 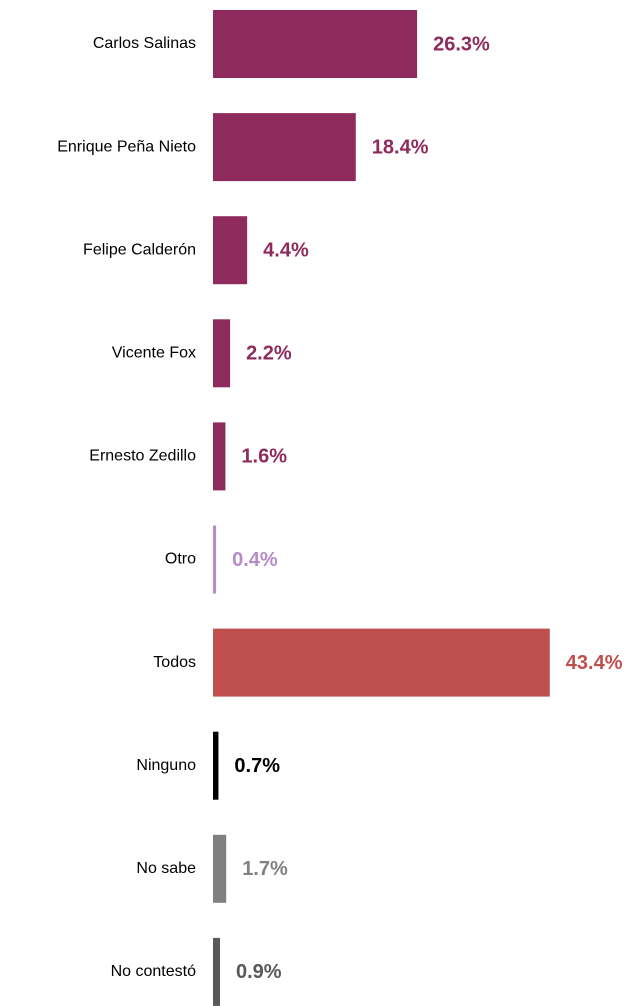 What do you see at coordinates (166, 868) in the screenshot?
I see `category-label: No sabe` at bounding box center [166, 868].